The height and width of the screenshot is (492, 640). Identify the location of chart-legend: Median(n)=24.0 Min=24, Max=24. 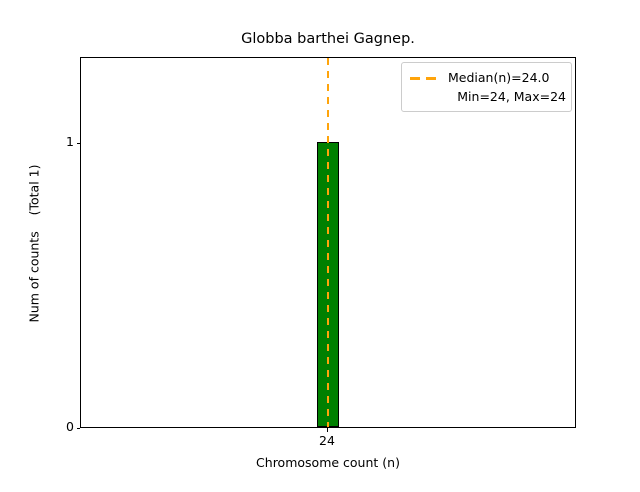
(486, 87).